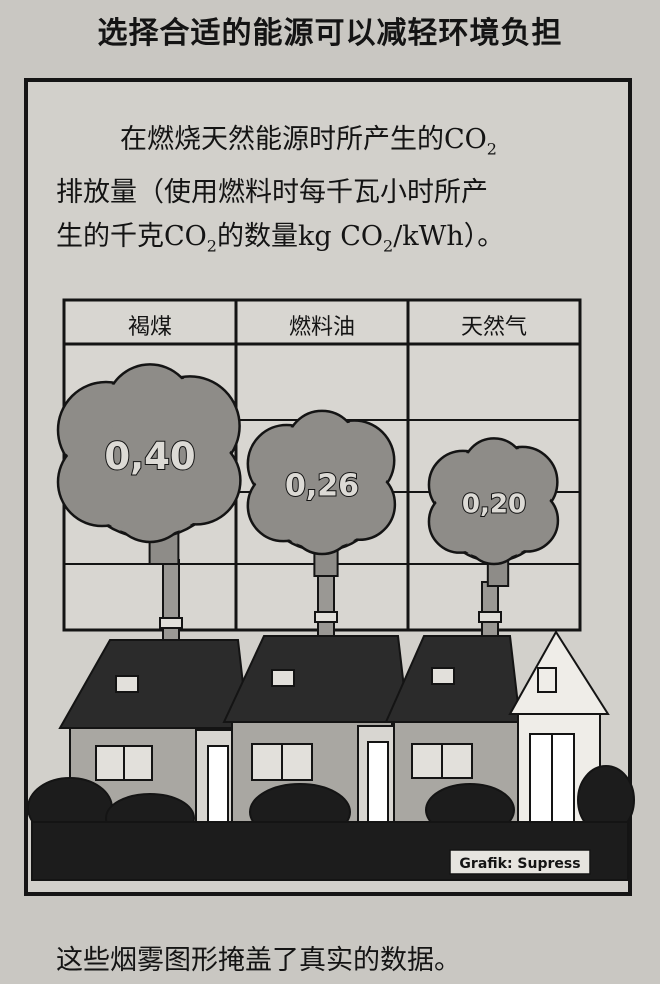  Describe the element at coordinates (150, 327) in the screenshot. I see `category-label: 褐煤` at that location.